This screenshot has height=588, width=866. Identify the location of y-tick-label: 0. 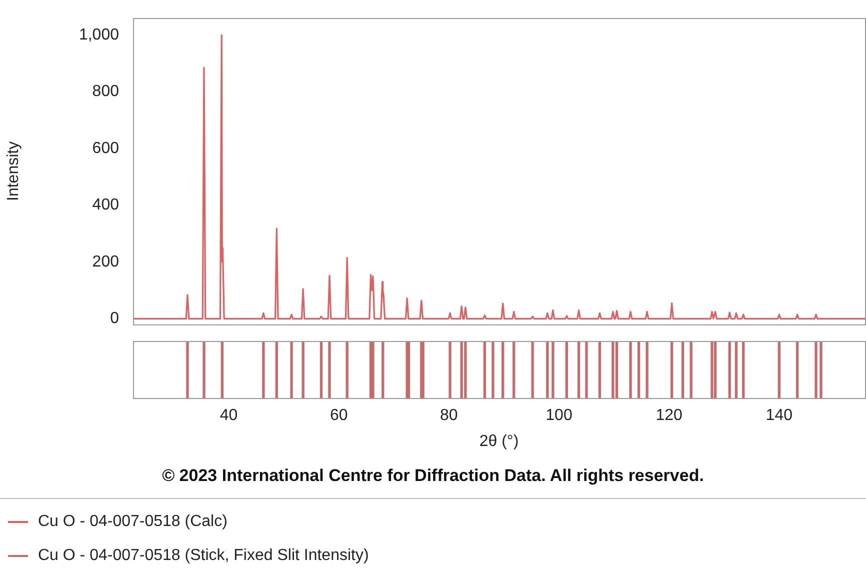
(115, 319).